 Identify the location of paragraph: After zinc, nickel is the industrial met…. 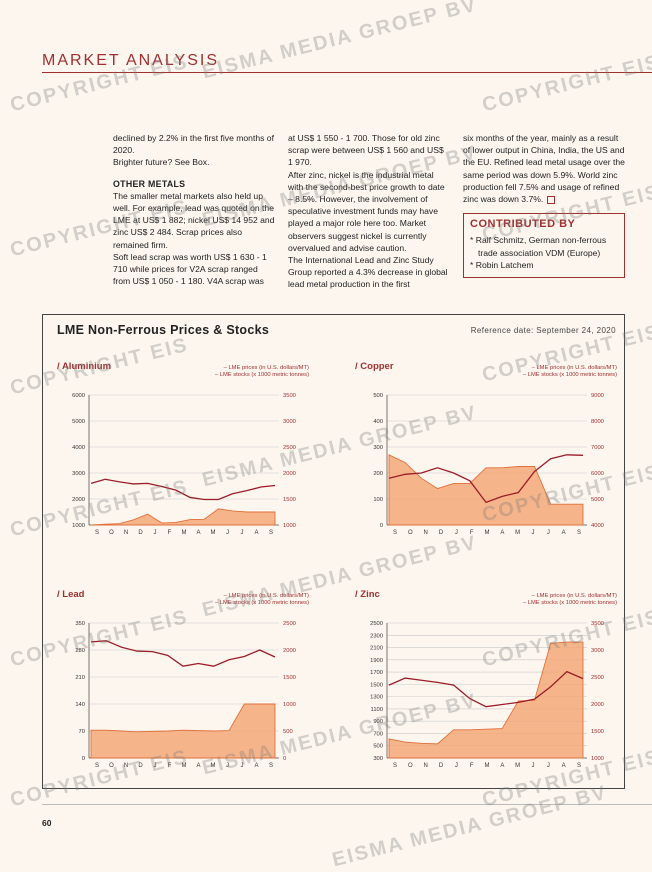
(366, 211).